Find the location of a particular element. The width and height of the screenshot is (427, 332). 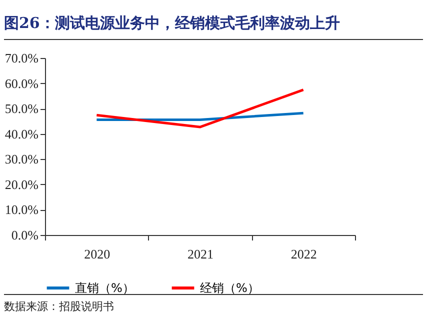

x-tick-label: 2020 is located at coordinates (97, 254).